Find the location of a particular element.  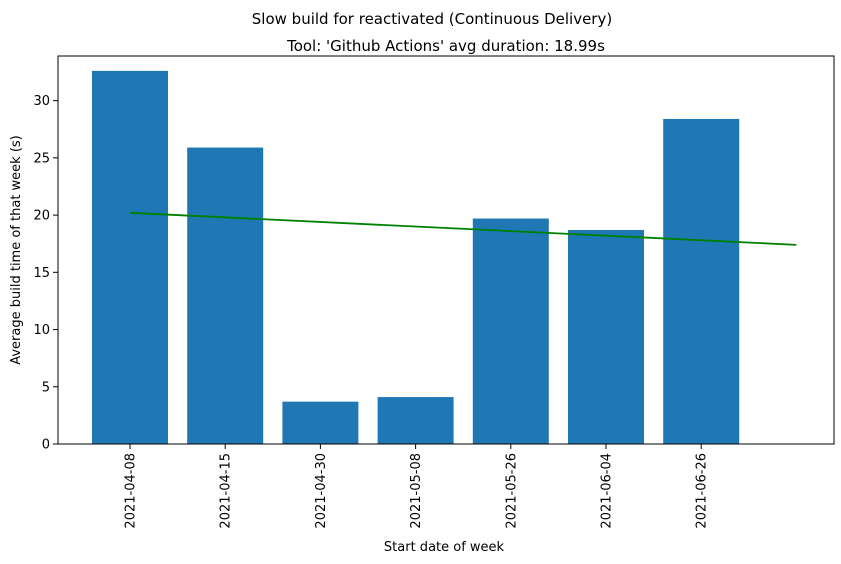

y-tick-label: 10 is located at coordinates (41, 330).